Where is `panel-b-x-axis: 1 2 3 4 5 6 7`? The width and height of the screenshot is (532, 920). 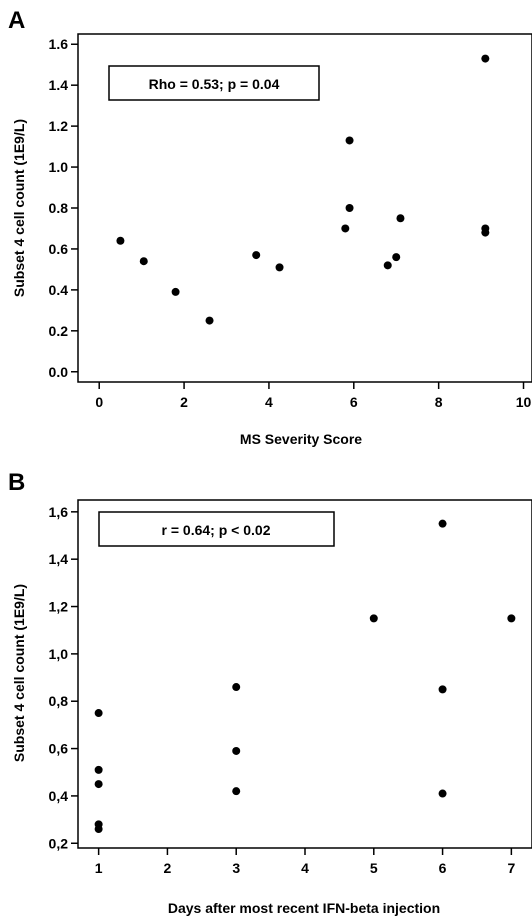
panel-b-x-axis: 1 2 3 4 5 6 7 is located at coordinates (305, 862).